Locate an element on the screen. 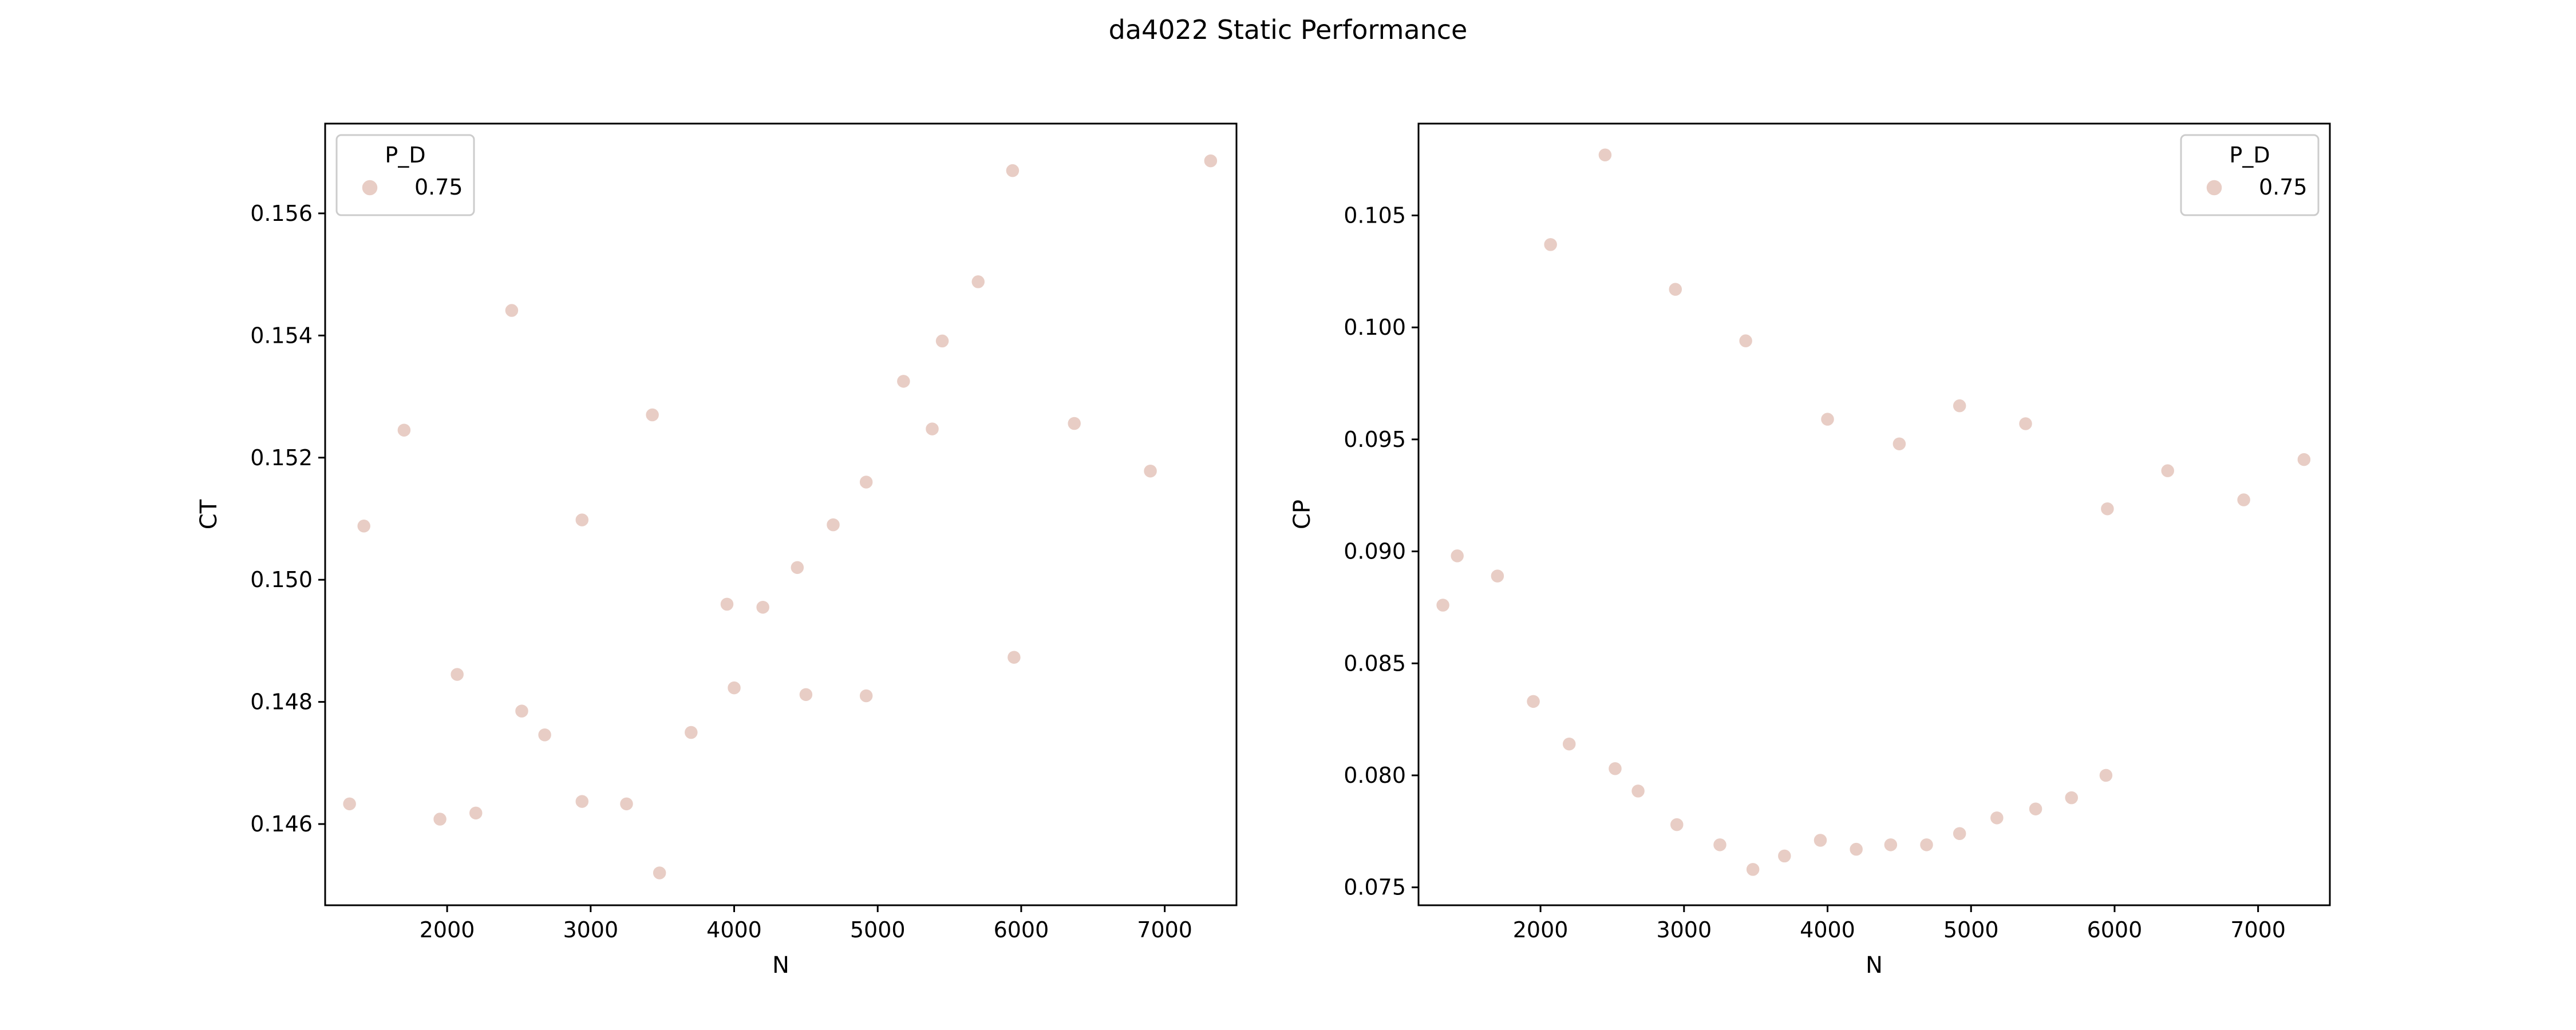 The width and height of the screenshot is (2576, 1030). cp-x-tick-label: 3000 is located at coordinates (1684, 929).